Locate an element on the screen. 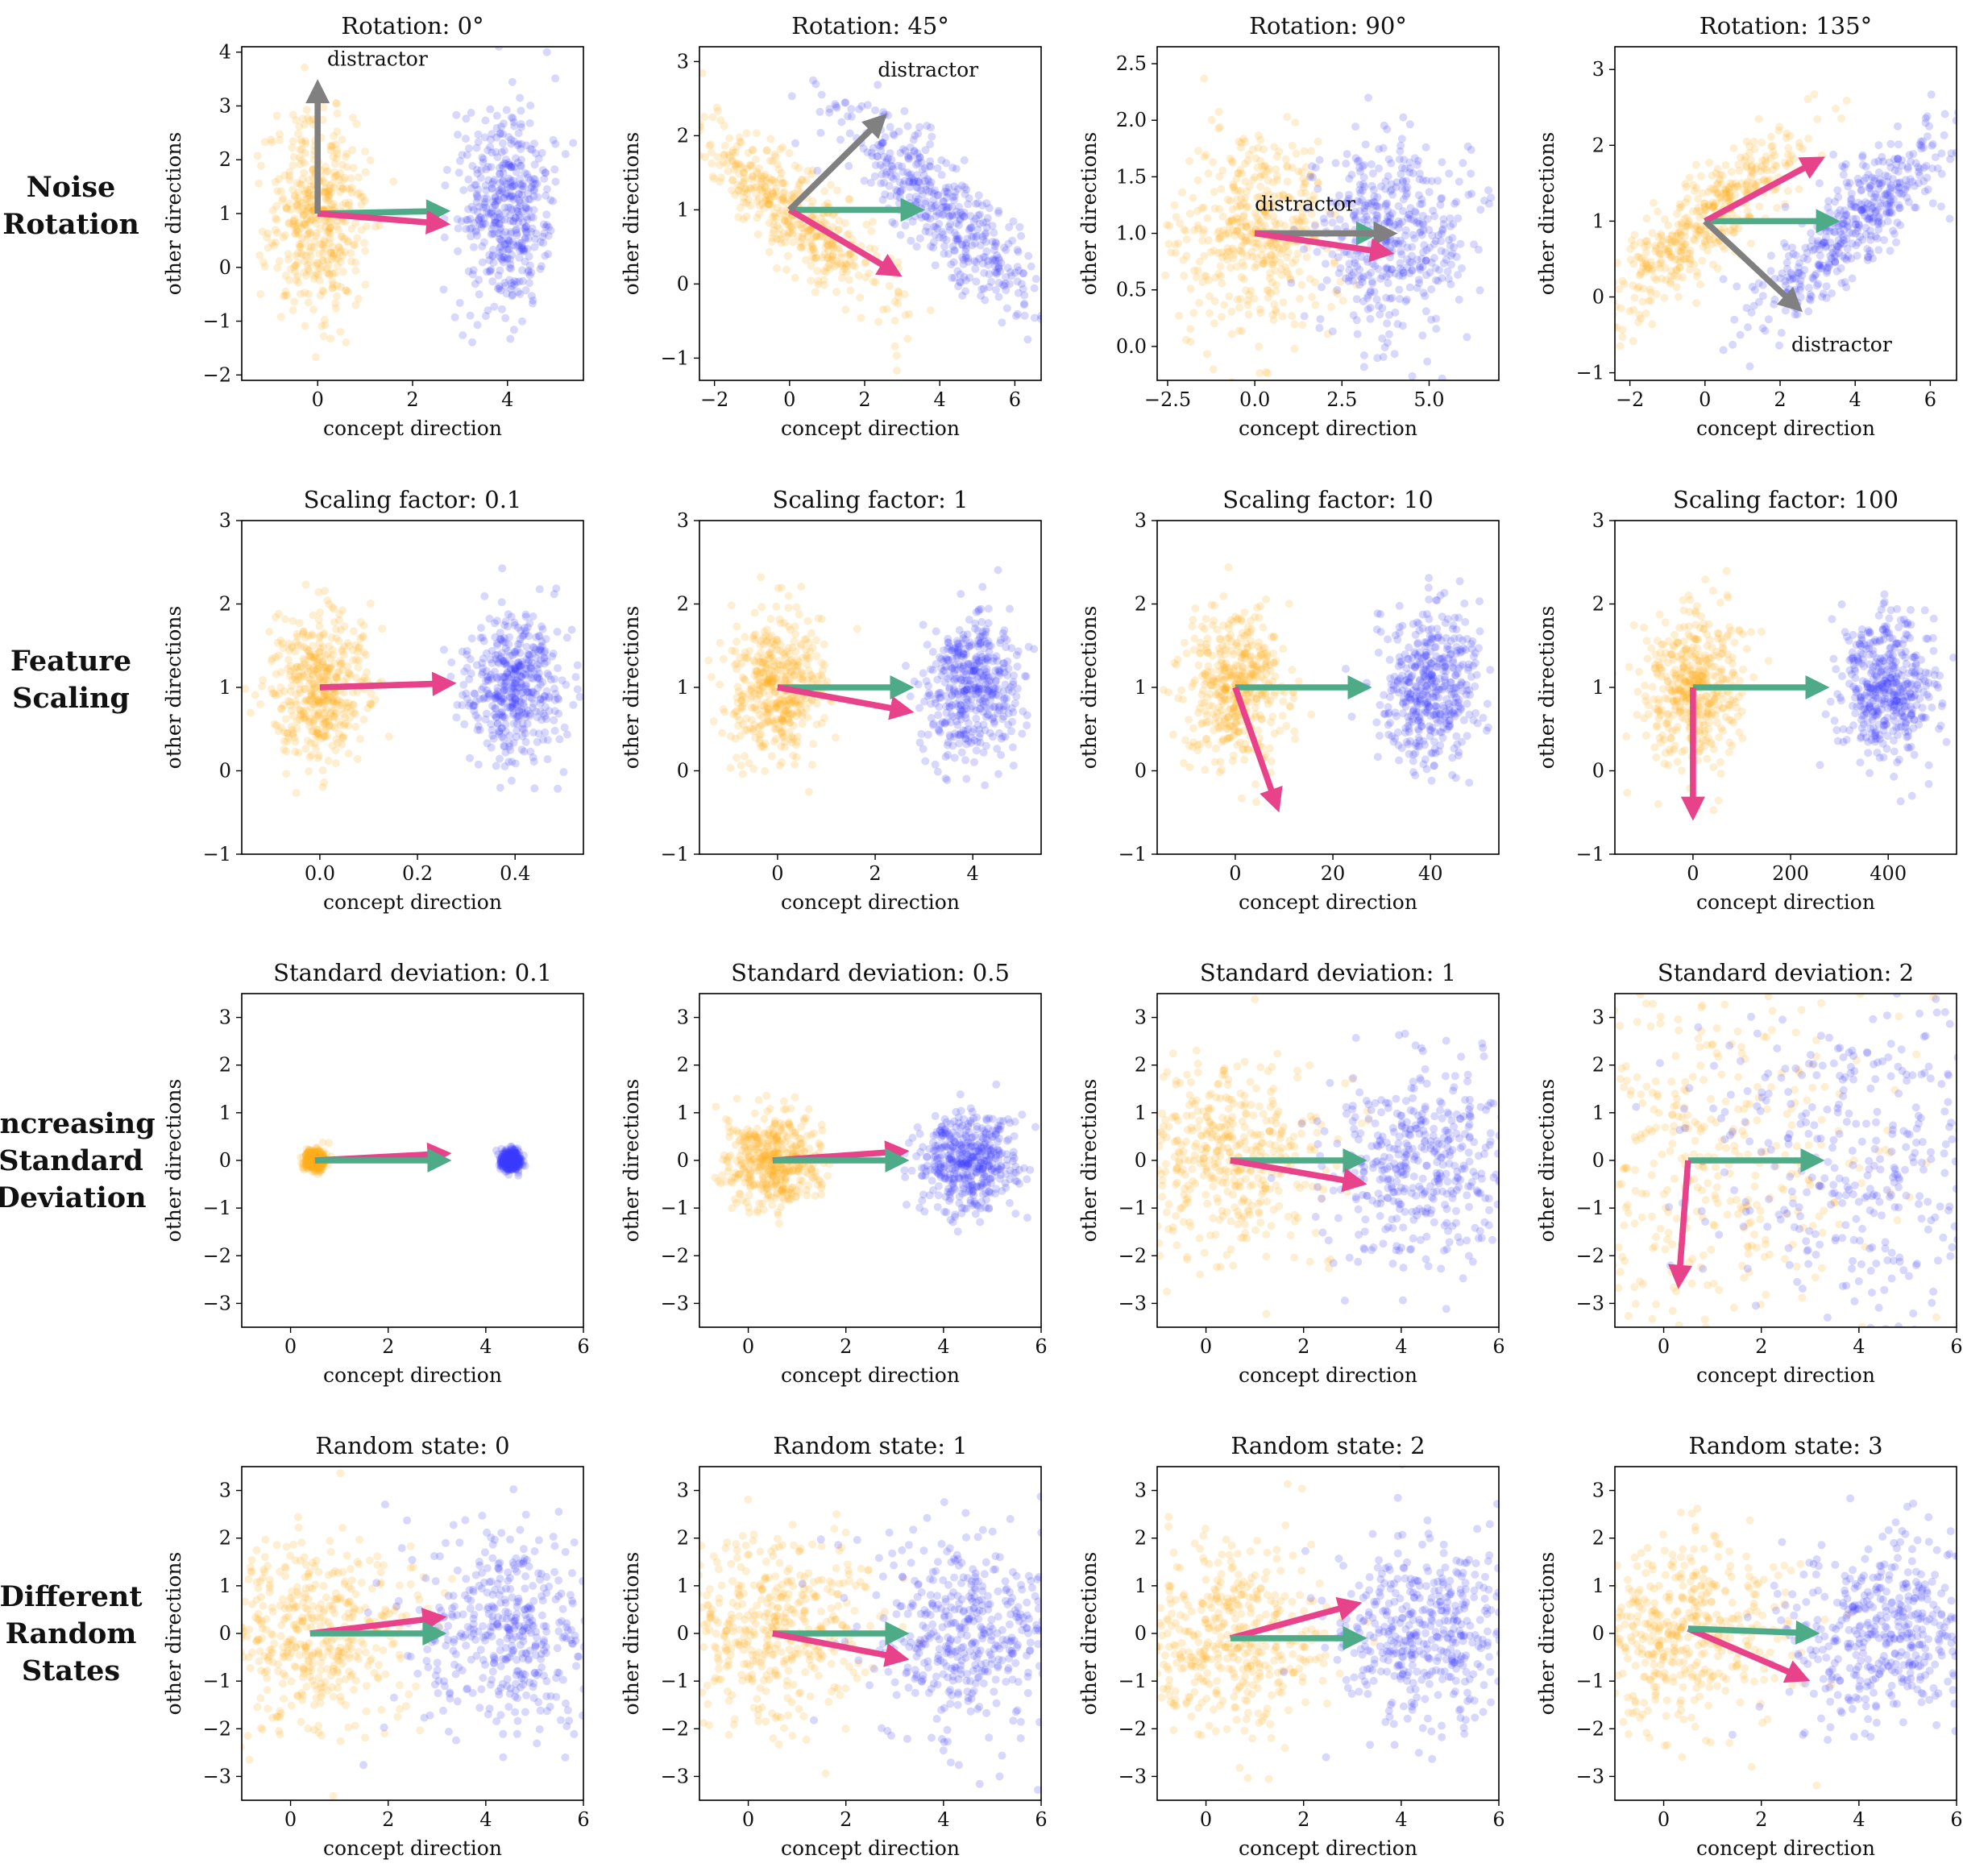 Image resolution: width=1963 pixels, height=1876 pixels. y-tick-label: 2 is located at coordinates (225, 604).